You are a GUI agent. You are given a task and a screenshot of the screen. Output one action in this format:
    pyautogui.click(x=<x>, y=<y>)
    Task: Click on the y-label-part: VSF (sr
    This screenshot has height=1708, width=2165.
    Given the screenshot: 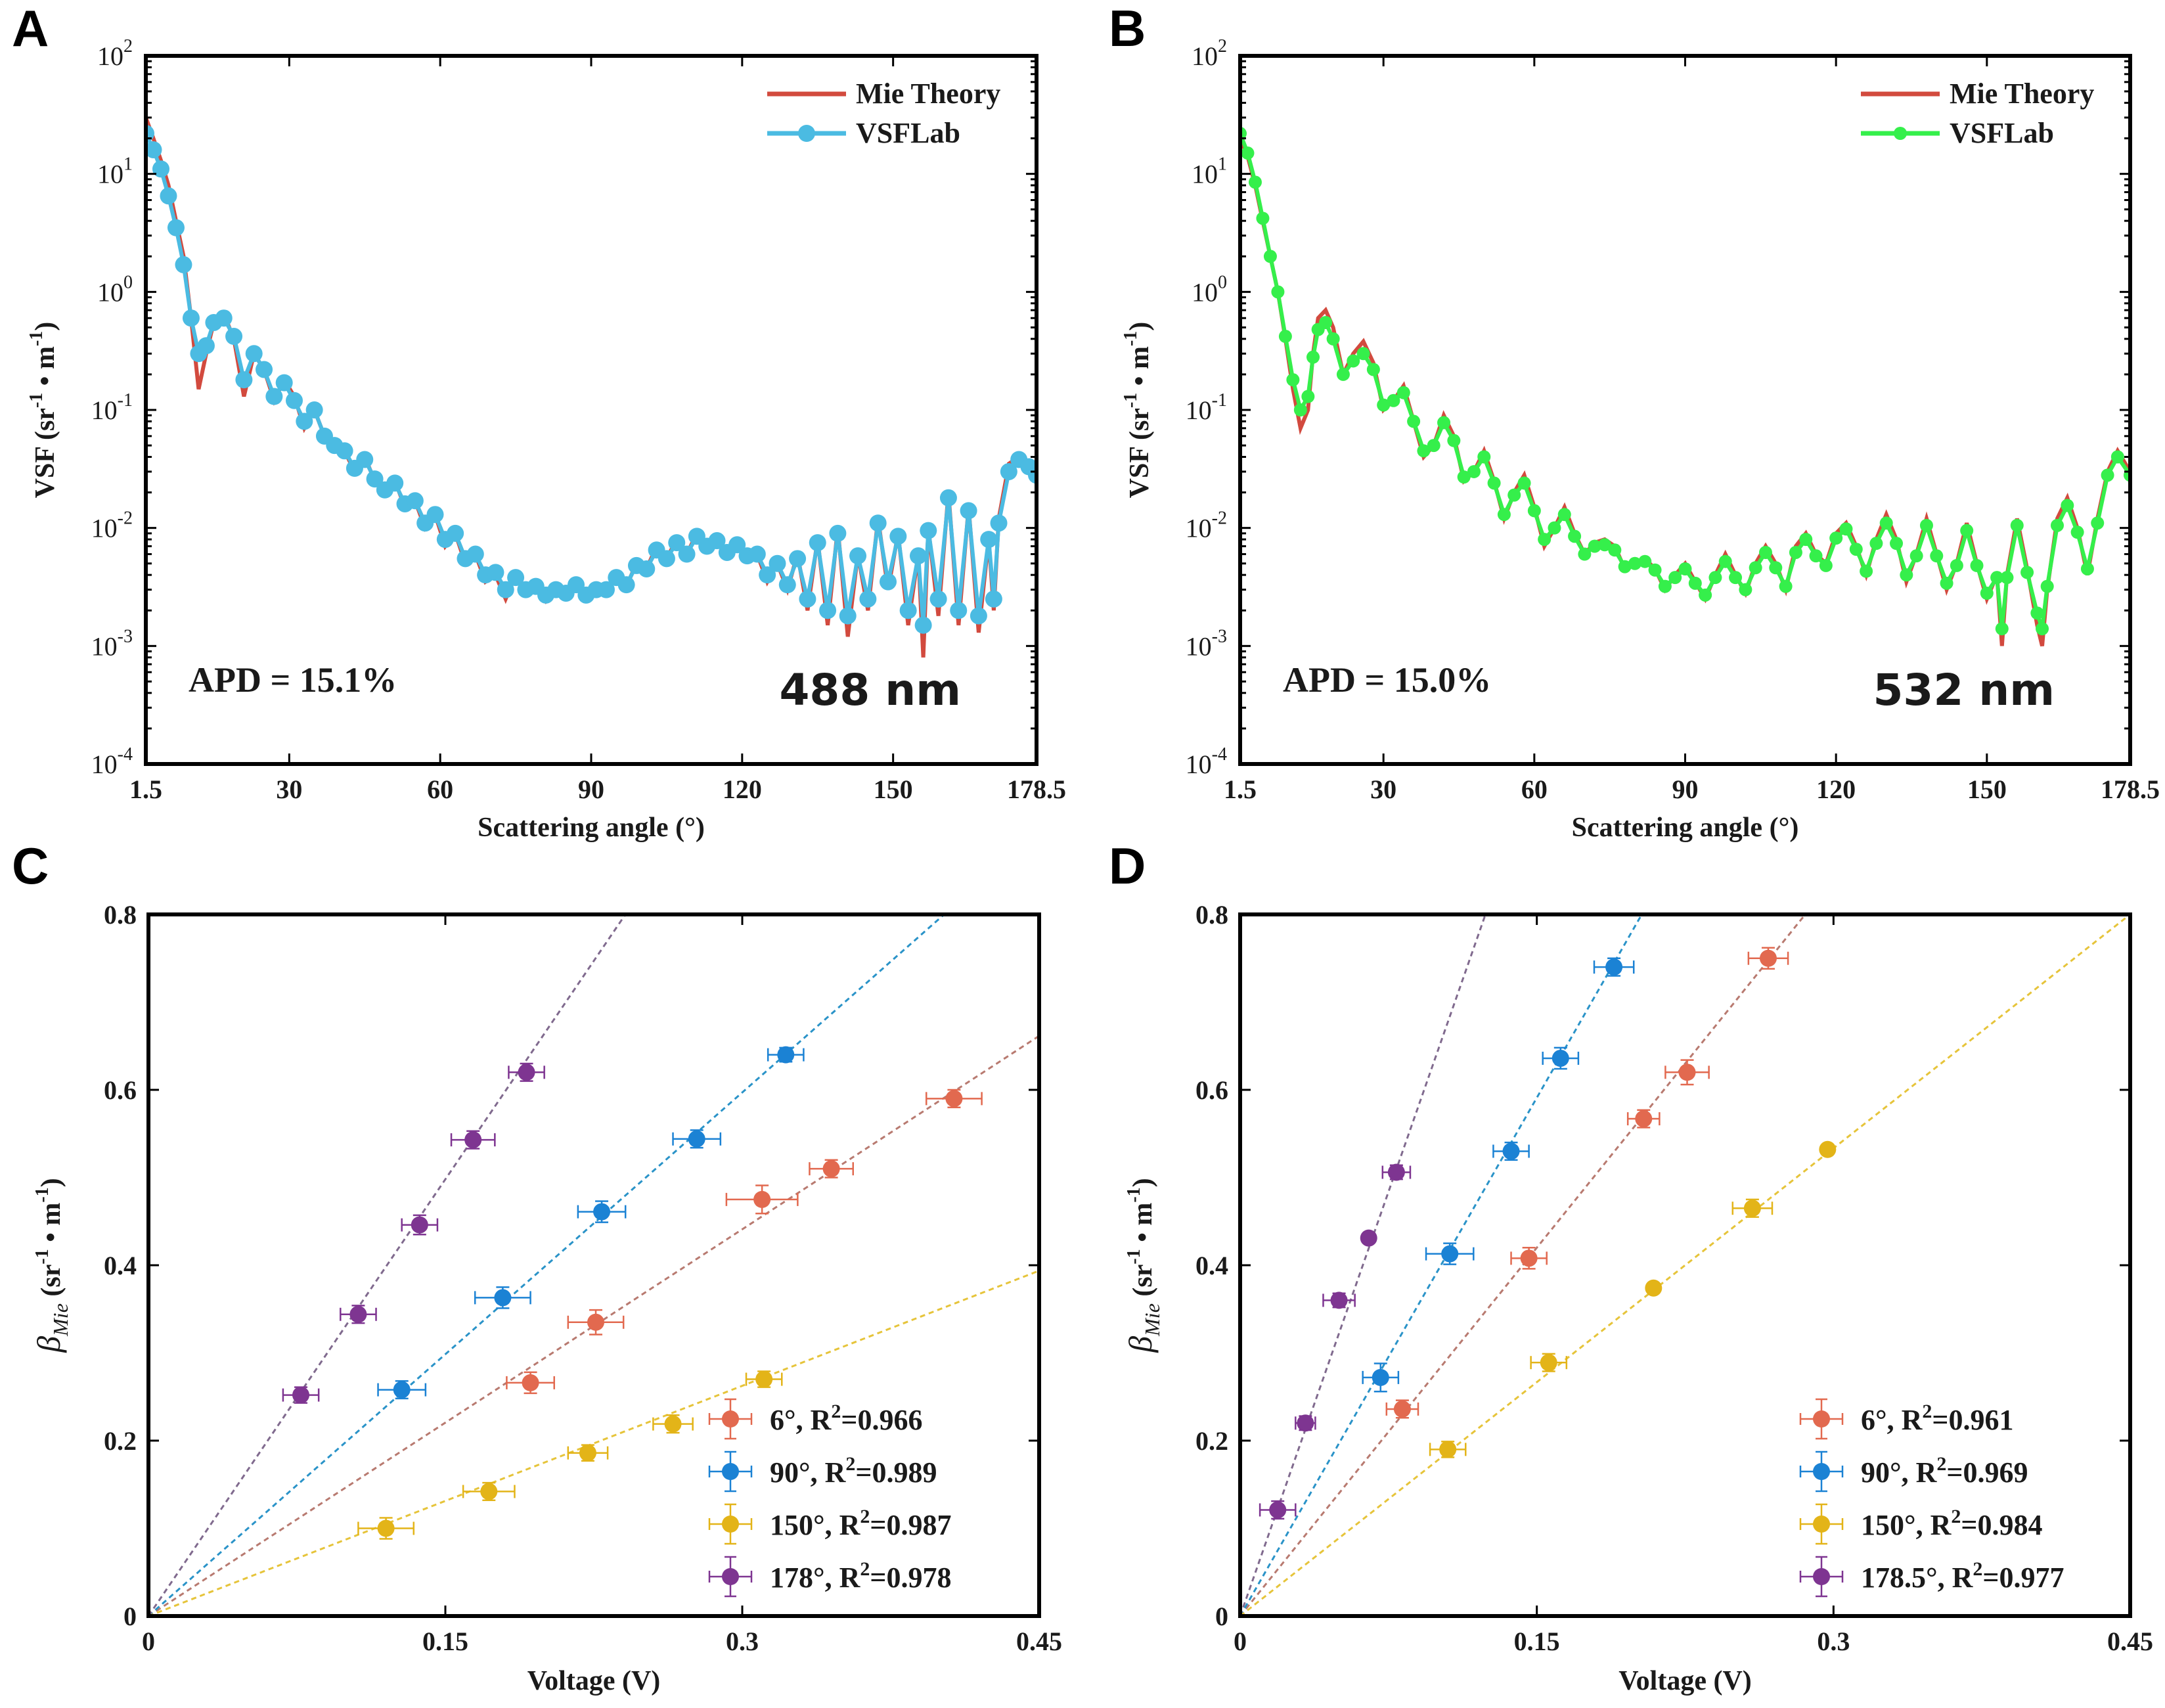 What is the action you would take?
    pyautogui.click(x=1140, y=453)
    